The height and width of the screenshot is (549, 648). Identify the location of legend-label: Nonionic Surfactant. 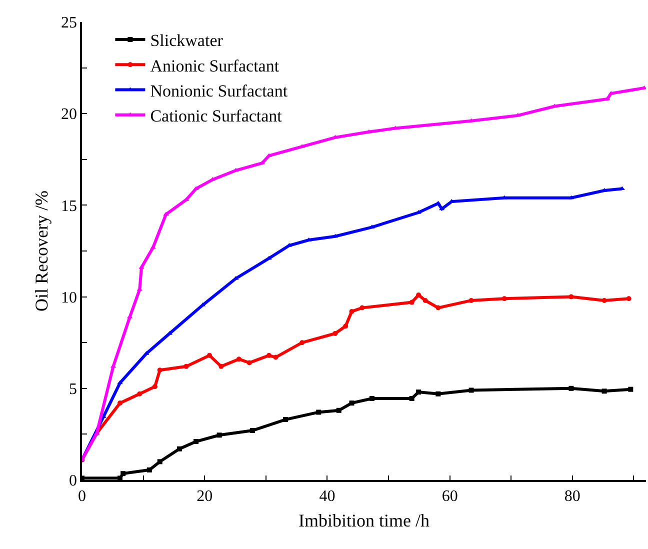
(219, 90).